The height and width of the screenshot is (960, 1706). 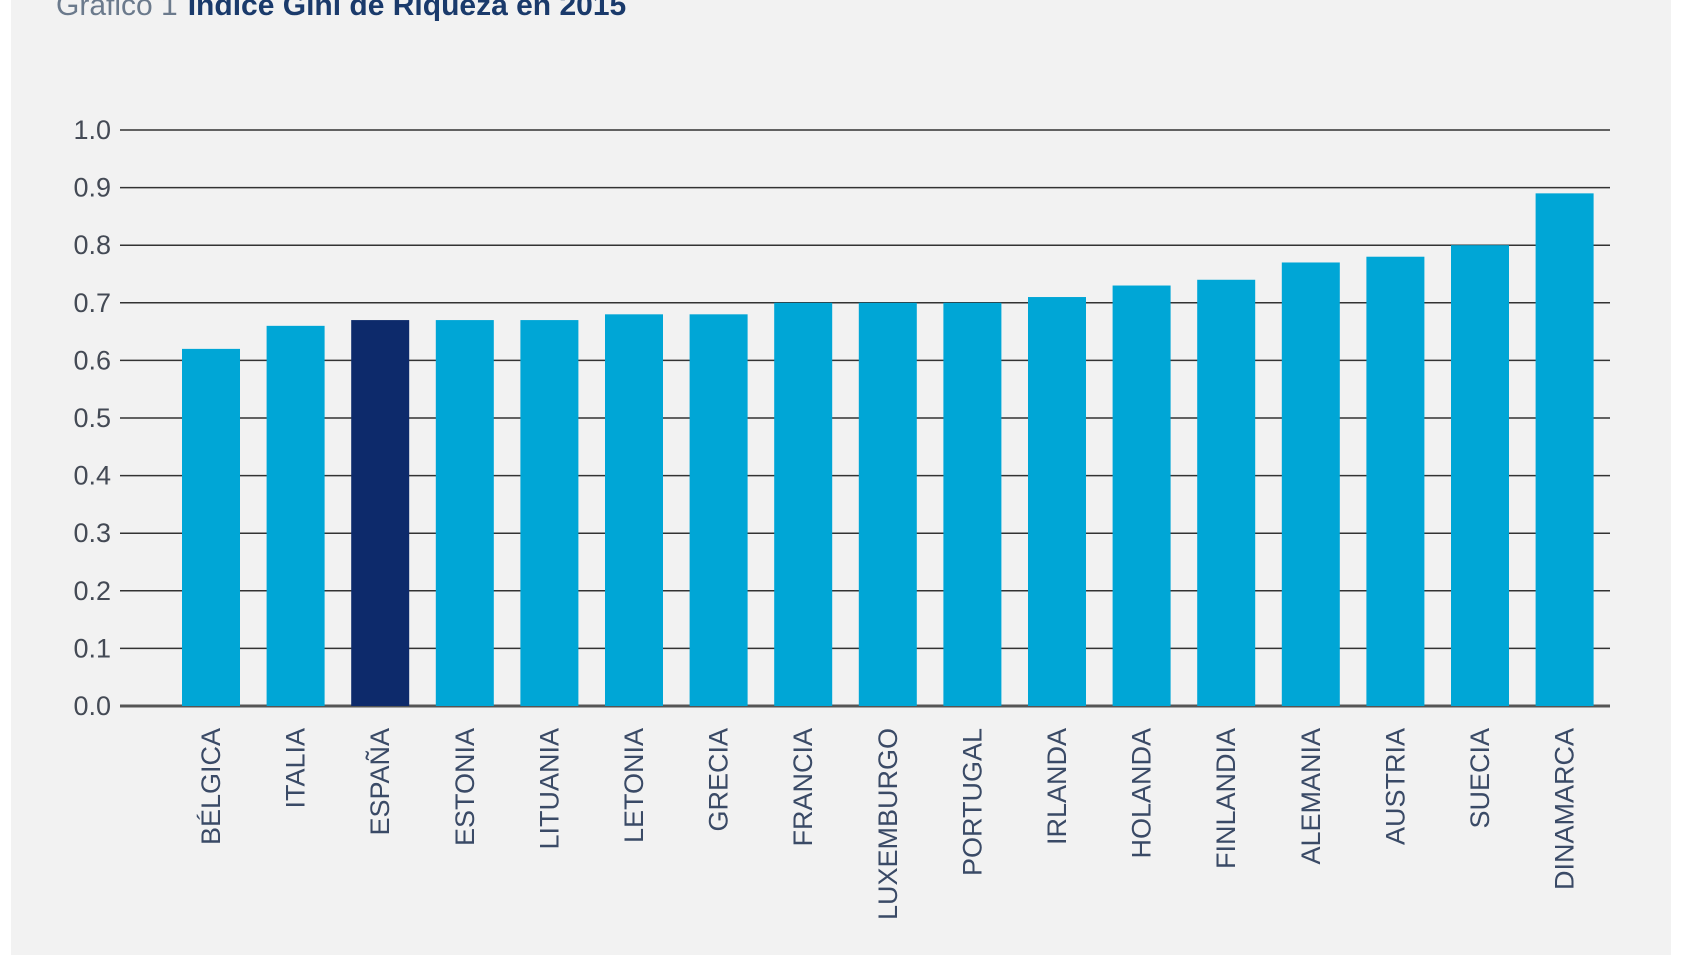 What do you see at coordinates (1142, 793) in the screenshot?
I see `x-tick-label: HOLANDA` at bounding box center [1142, 793].